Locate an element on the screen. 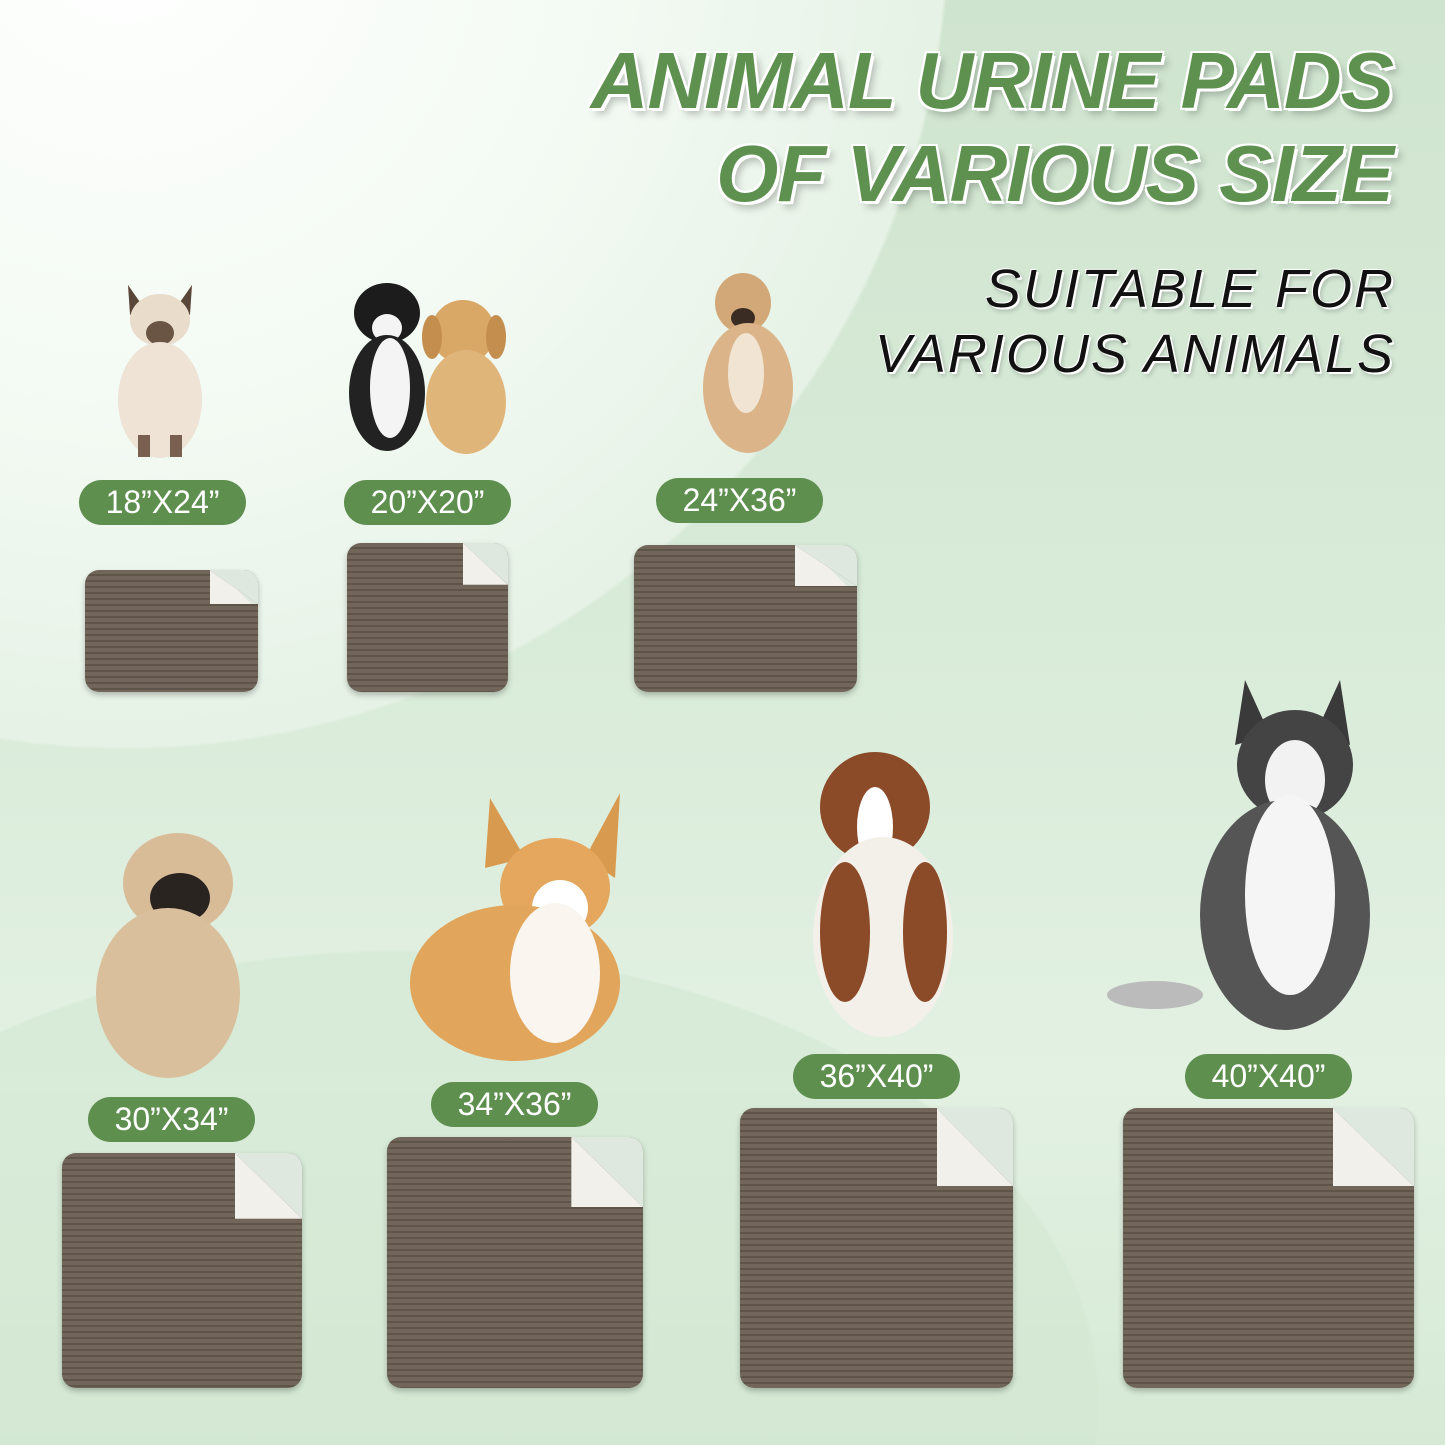 This screenshot has width=1445, height=1445. size-label-18x24: 18”X24” is located at coordinates (162, 502).